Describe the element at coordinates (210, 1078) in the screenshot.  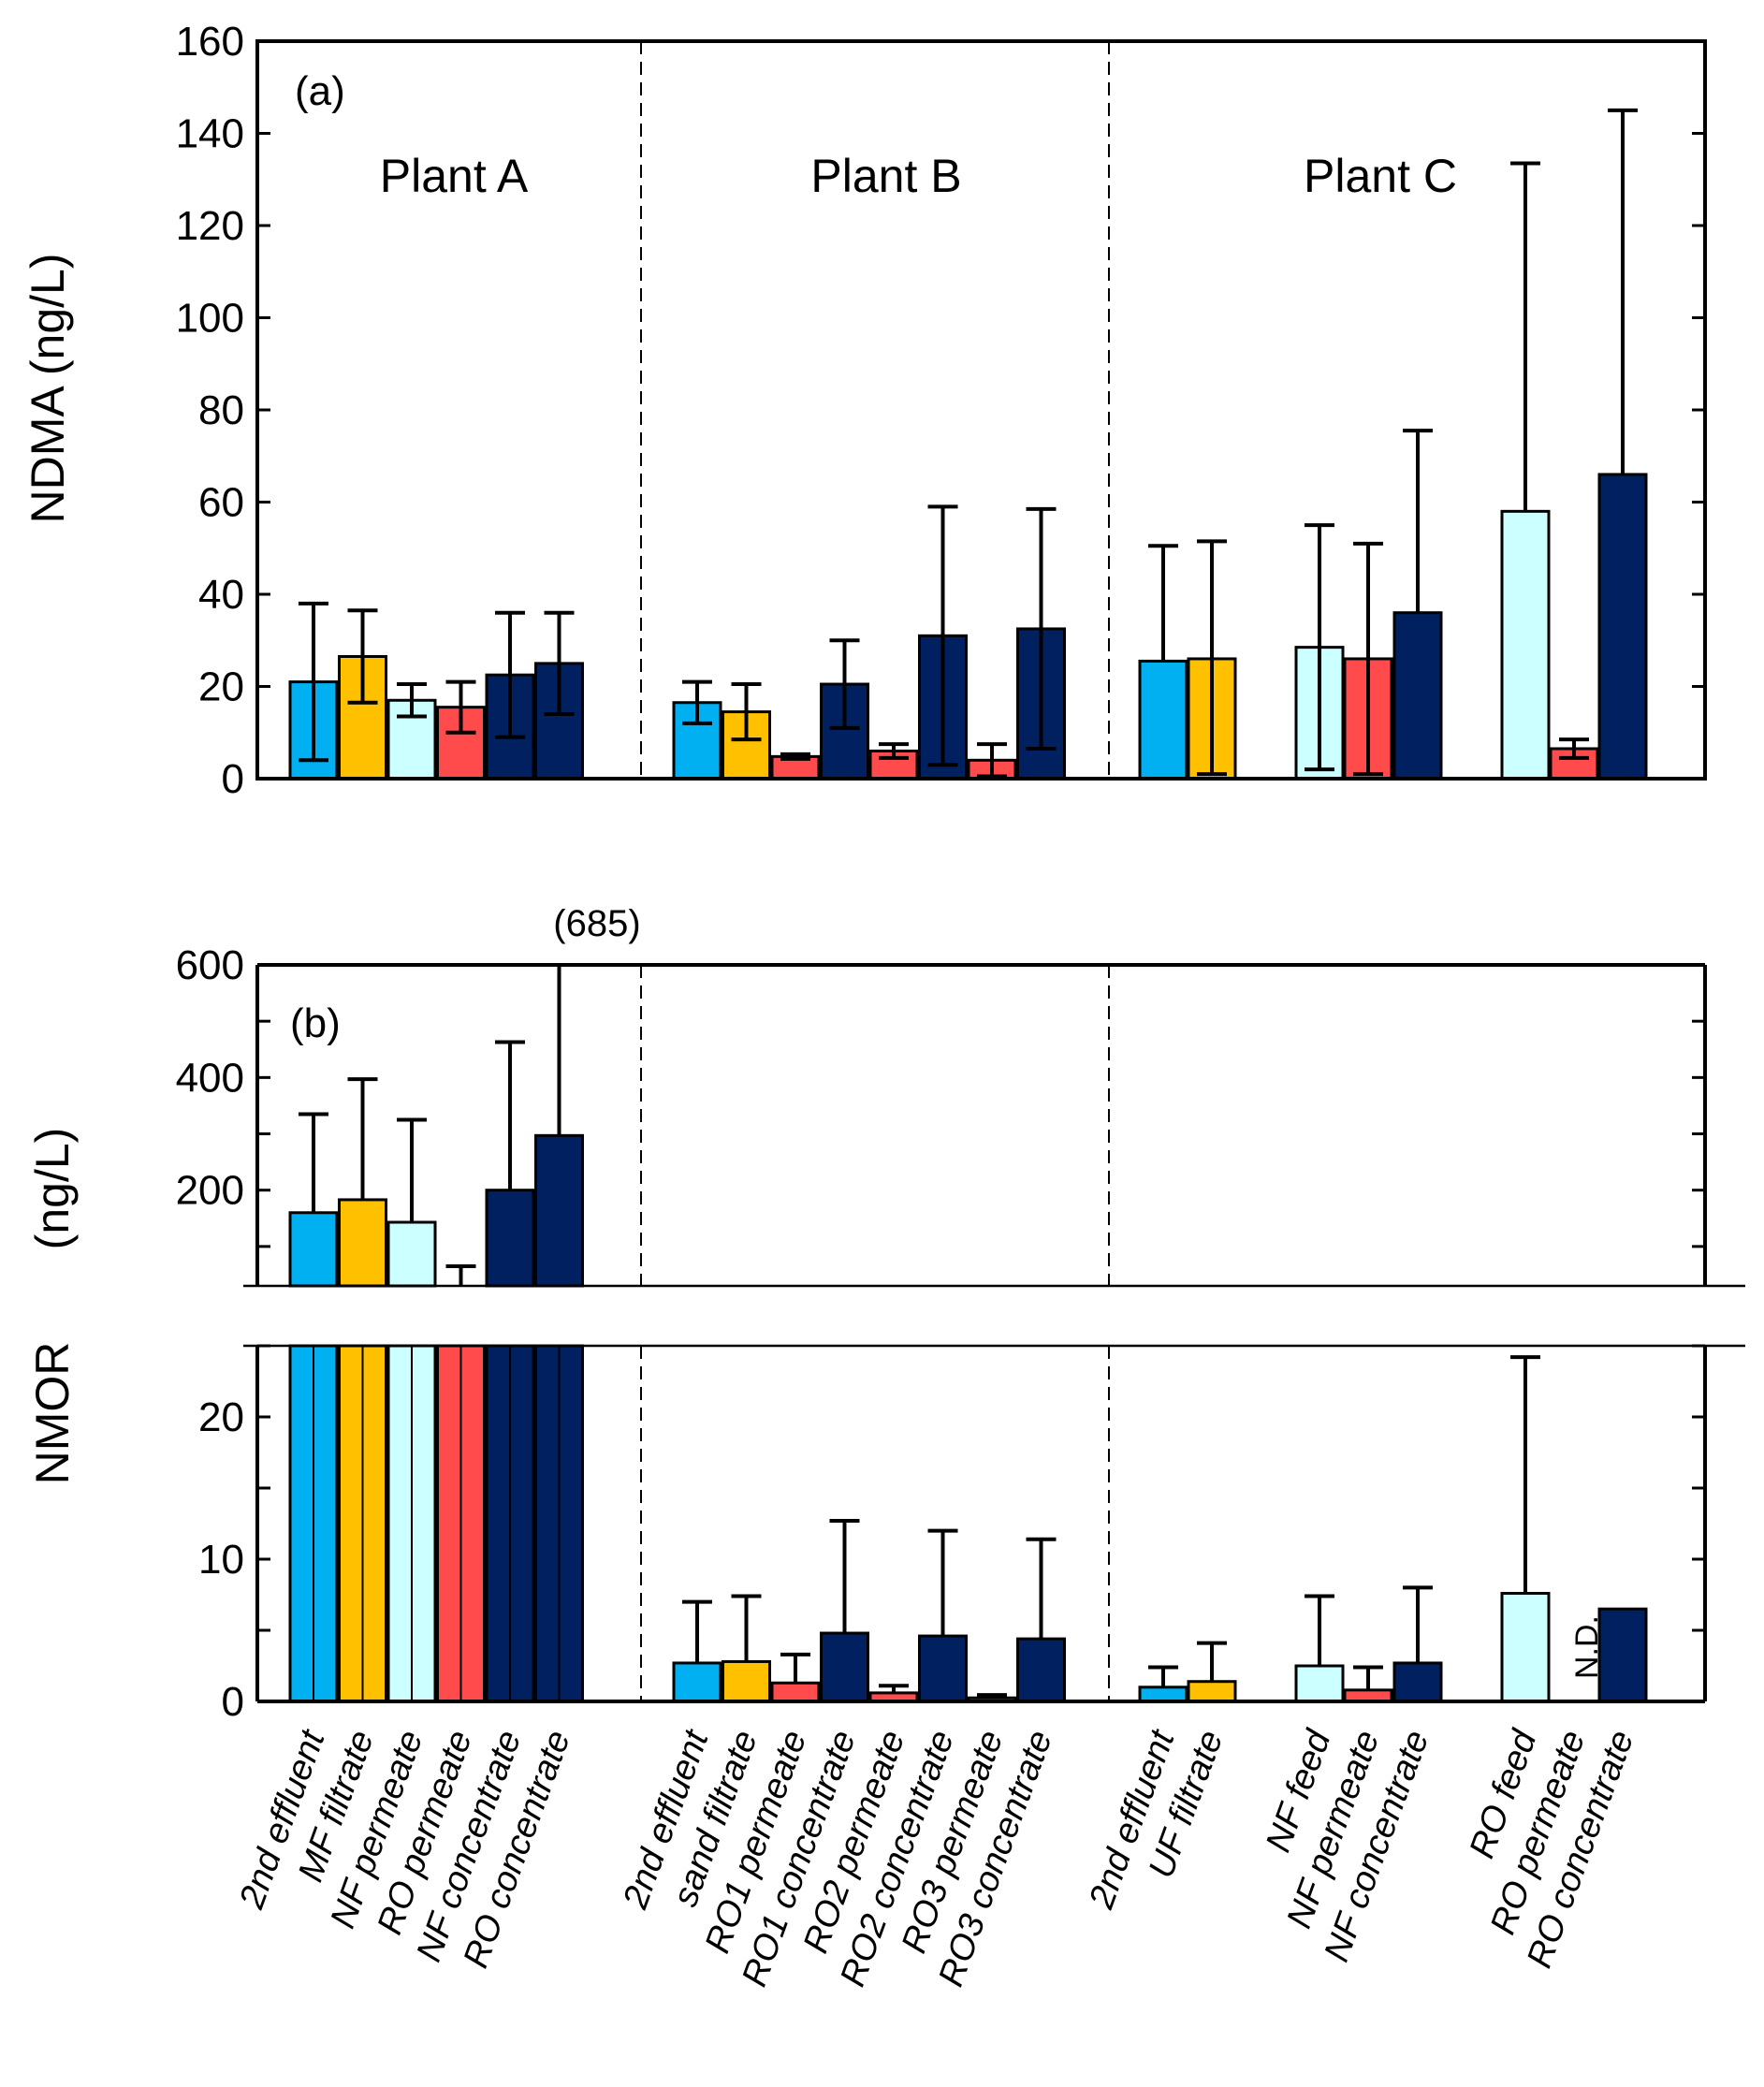
I see `ytick-label-b-upper-1: 400` at that location.